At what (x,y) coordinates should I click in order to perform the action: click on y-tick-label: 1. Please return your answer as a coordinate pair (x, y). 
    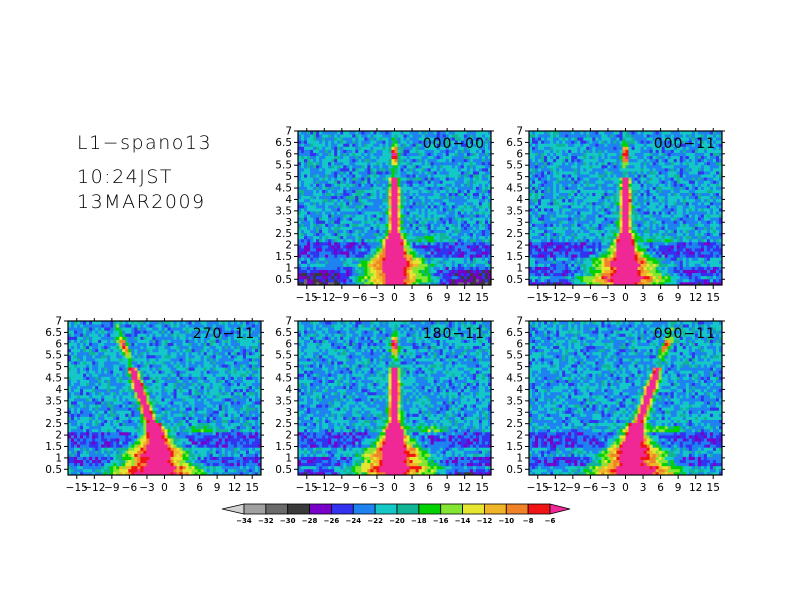
    Looking at the image, I should click on (288, 268).